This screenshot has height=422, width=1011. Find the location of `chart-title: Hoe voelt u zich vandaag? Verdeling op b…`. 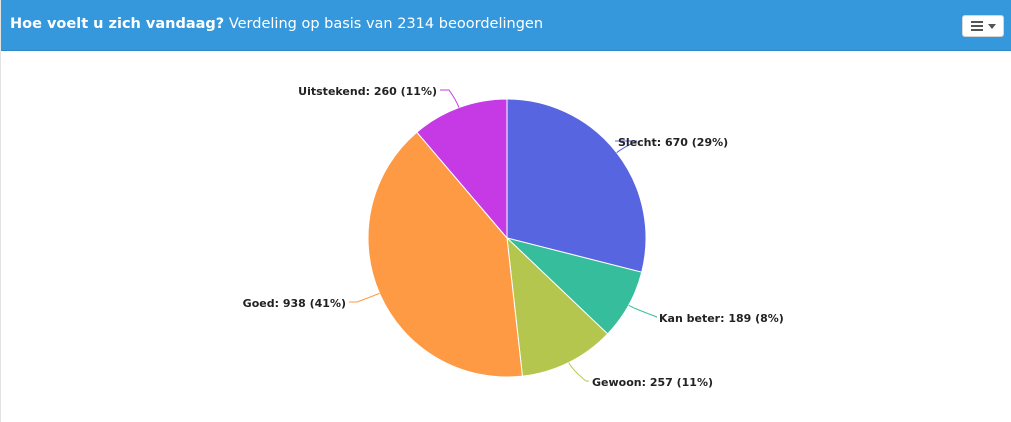

chart-title: Hoe voelt u zich vandaag? Verdeling op b… is located at coordinates (276, 24).